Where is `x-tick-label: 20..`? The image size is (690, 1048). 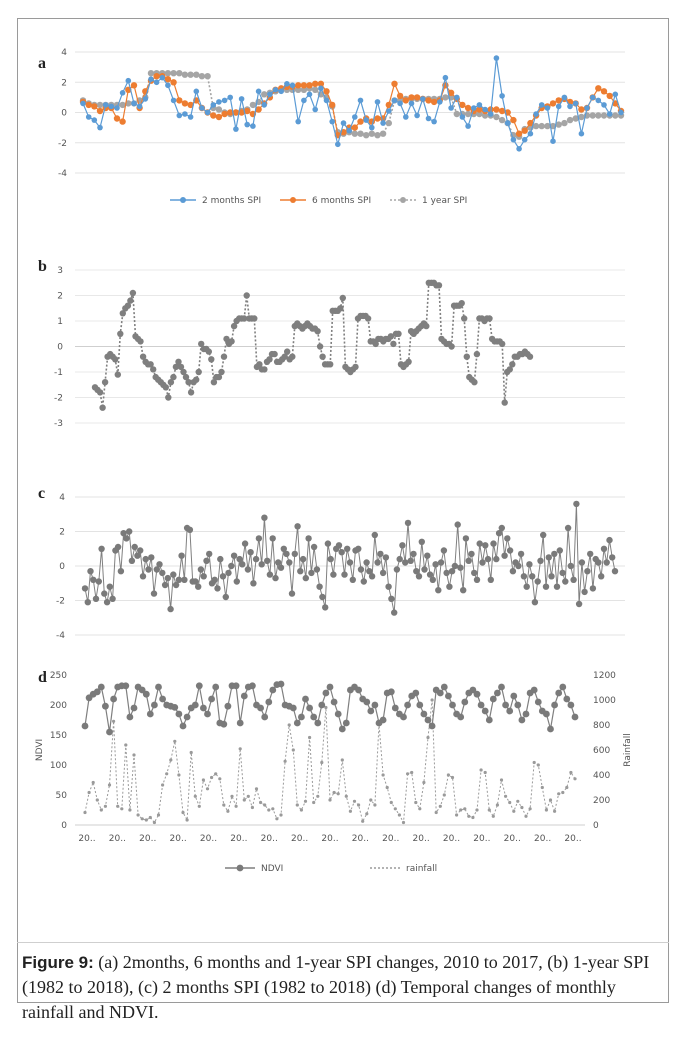
x-tick-label: 20.. is located at coordinates (238, 839).